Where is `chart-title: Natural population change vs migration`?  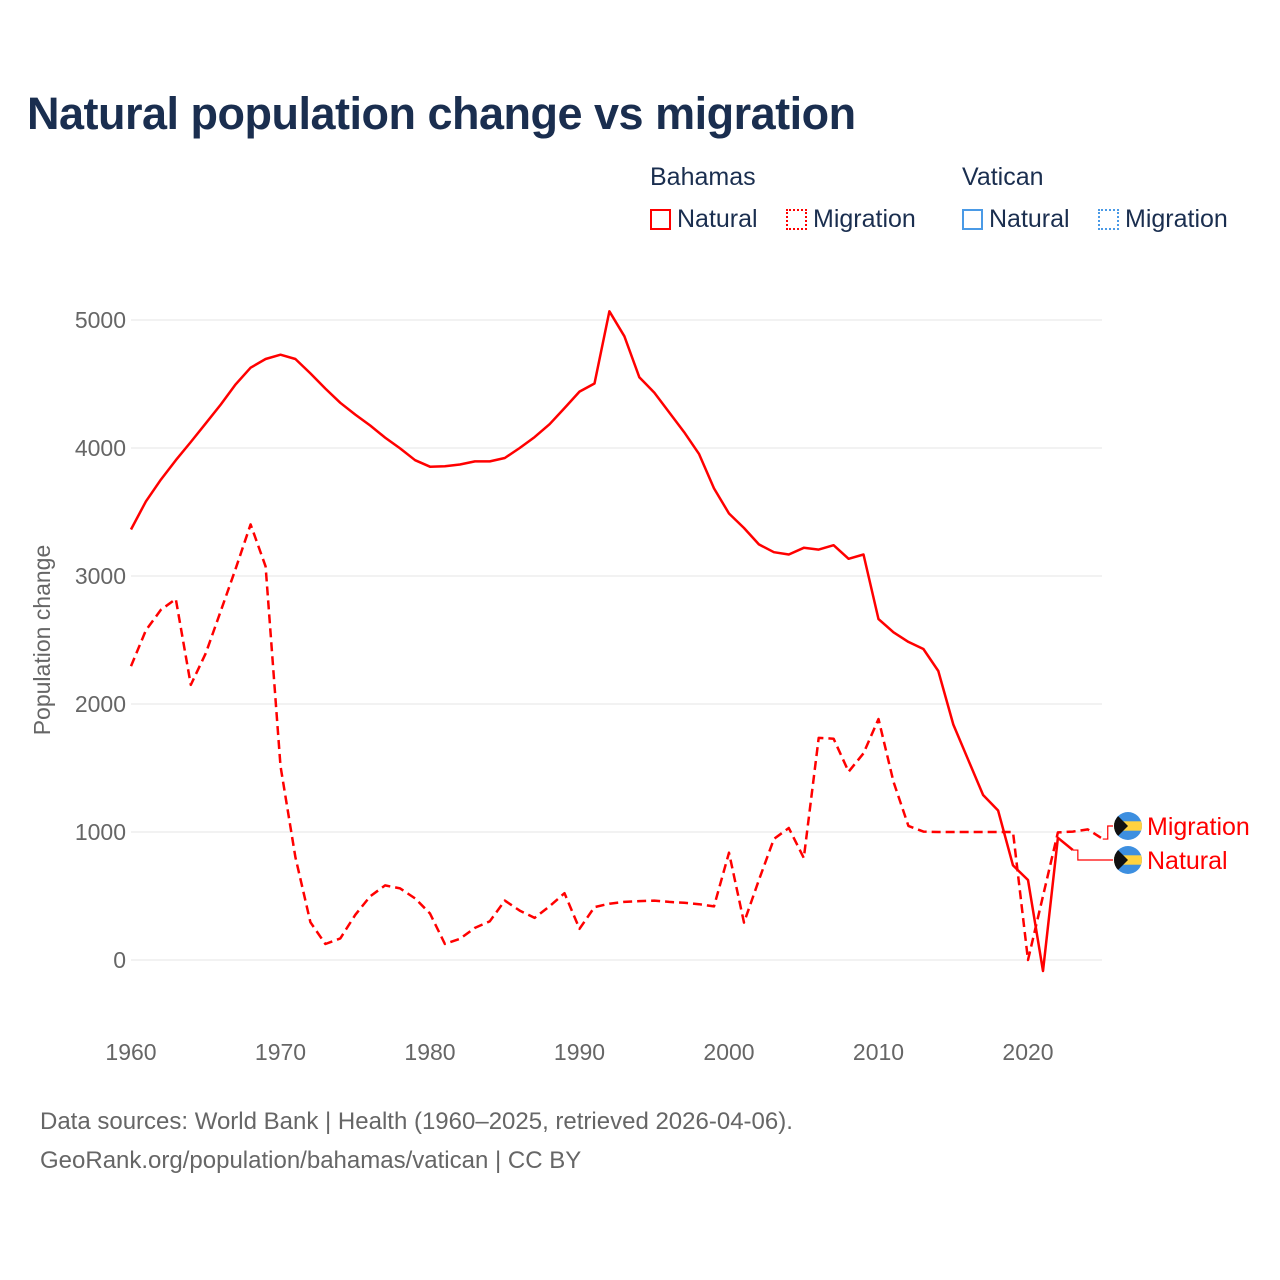 chart-title: Natural population change vs migration is located at coordinates (441, 113).